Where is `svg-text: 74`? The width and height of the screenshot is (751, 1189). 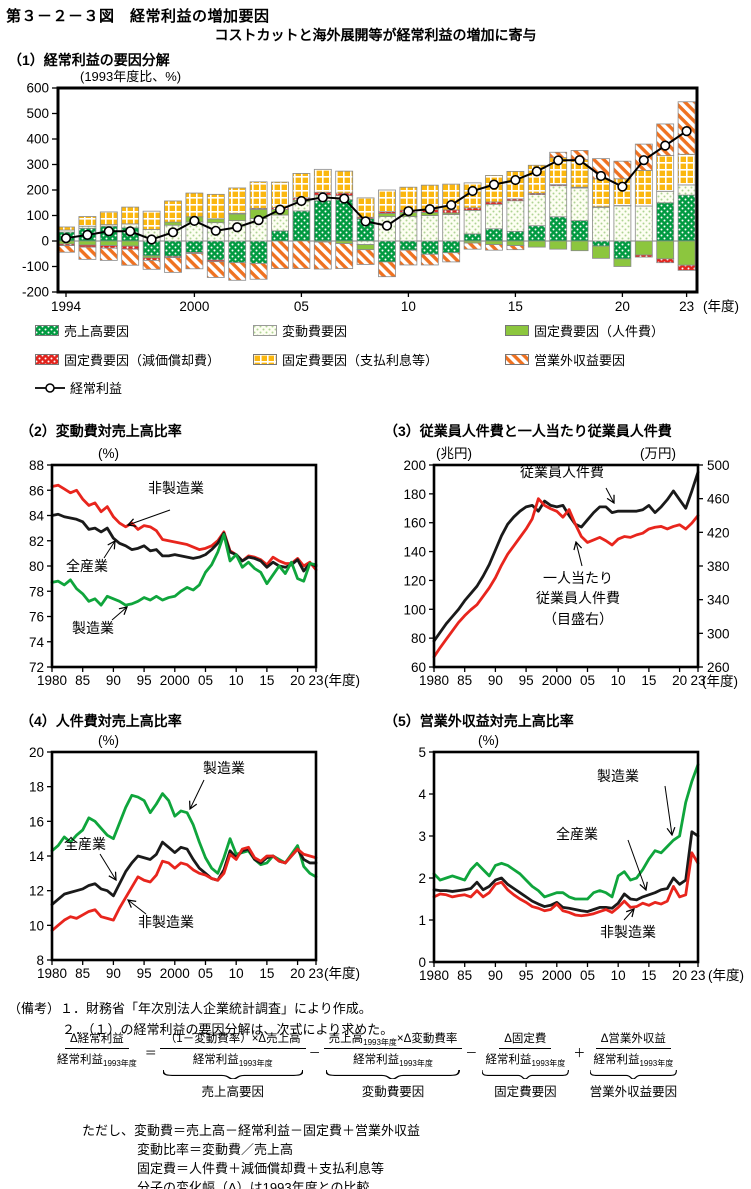
svg-text: 74 is located at coordinates (37, 642).